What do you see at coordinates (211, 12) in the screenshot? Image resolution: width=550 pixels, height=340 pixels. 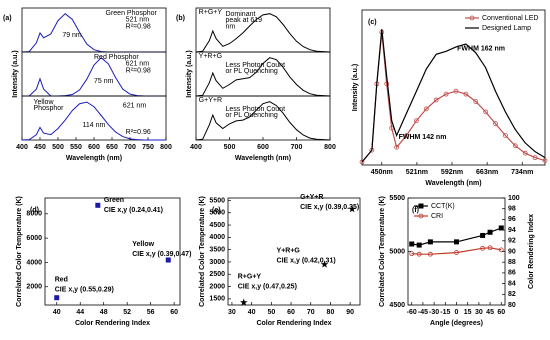 I see `annotation: R+G+Y` at bounding box center [211, 12].